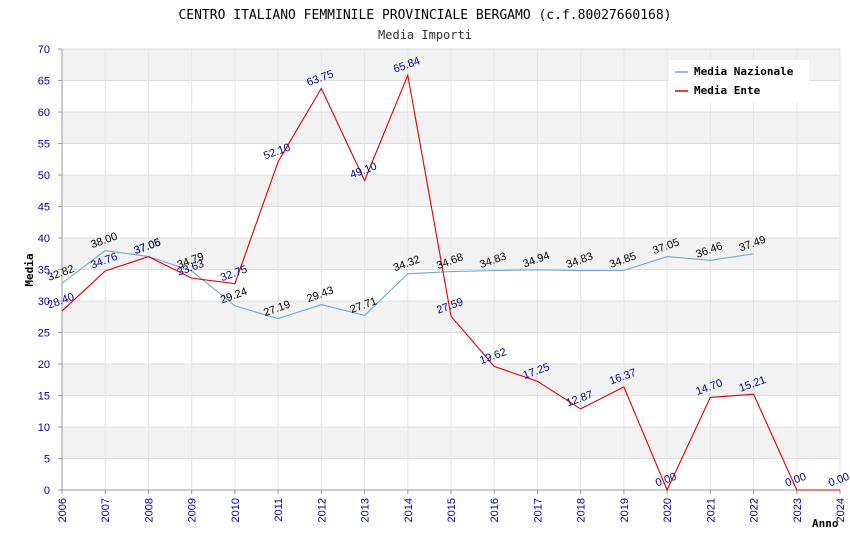 Image resolution: width=850 pixels, height=550 pixels. I want to click on y-tick-label: 0, so click(47, 491).